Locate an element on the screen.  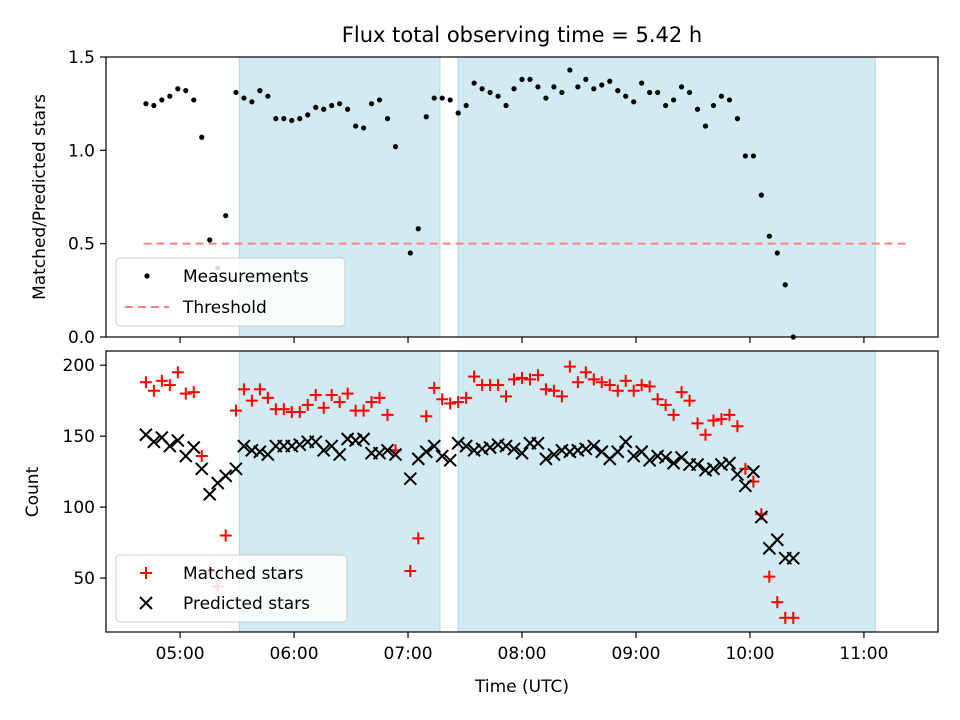
x-tick-label: 07:00 is located at coordinates (408, 654).